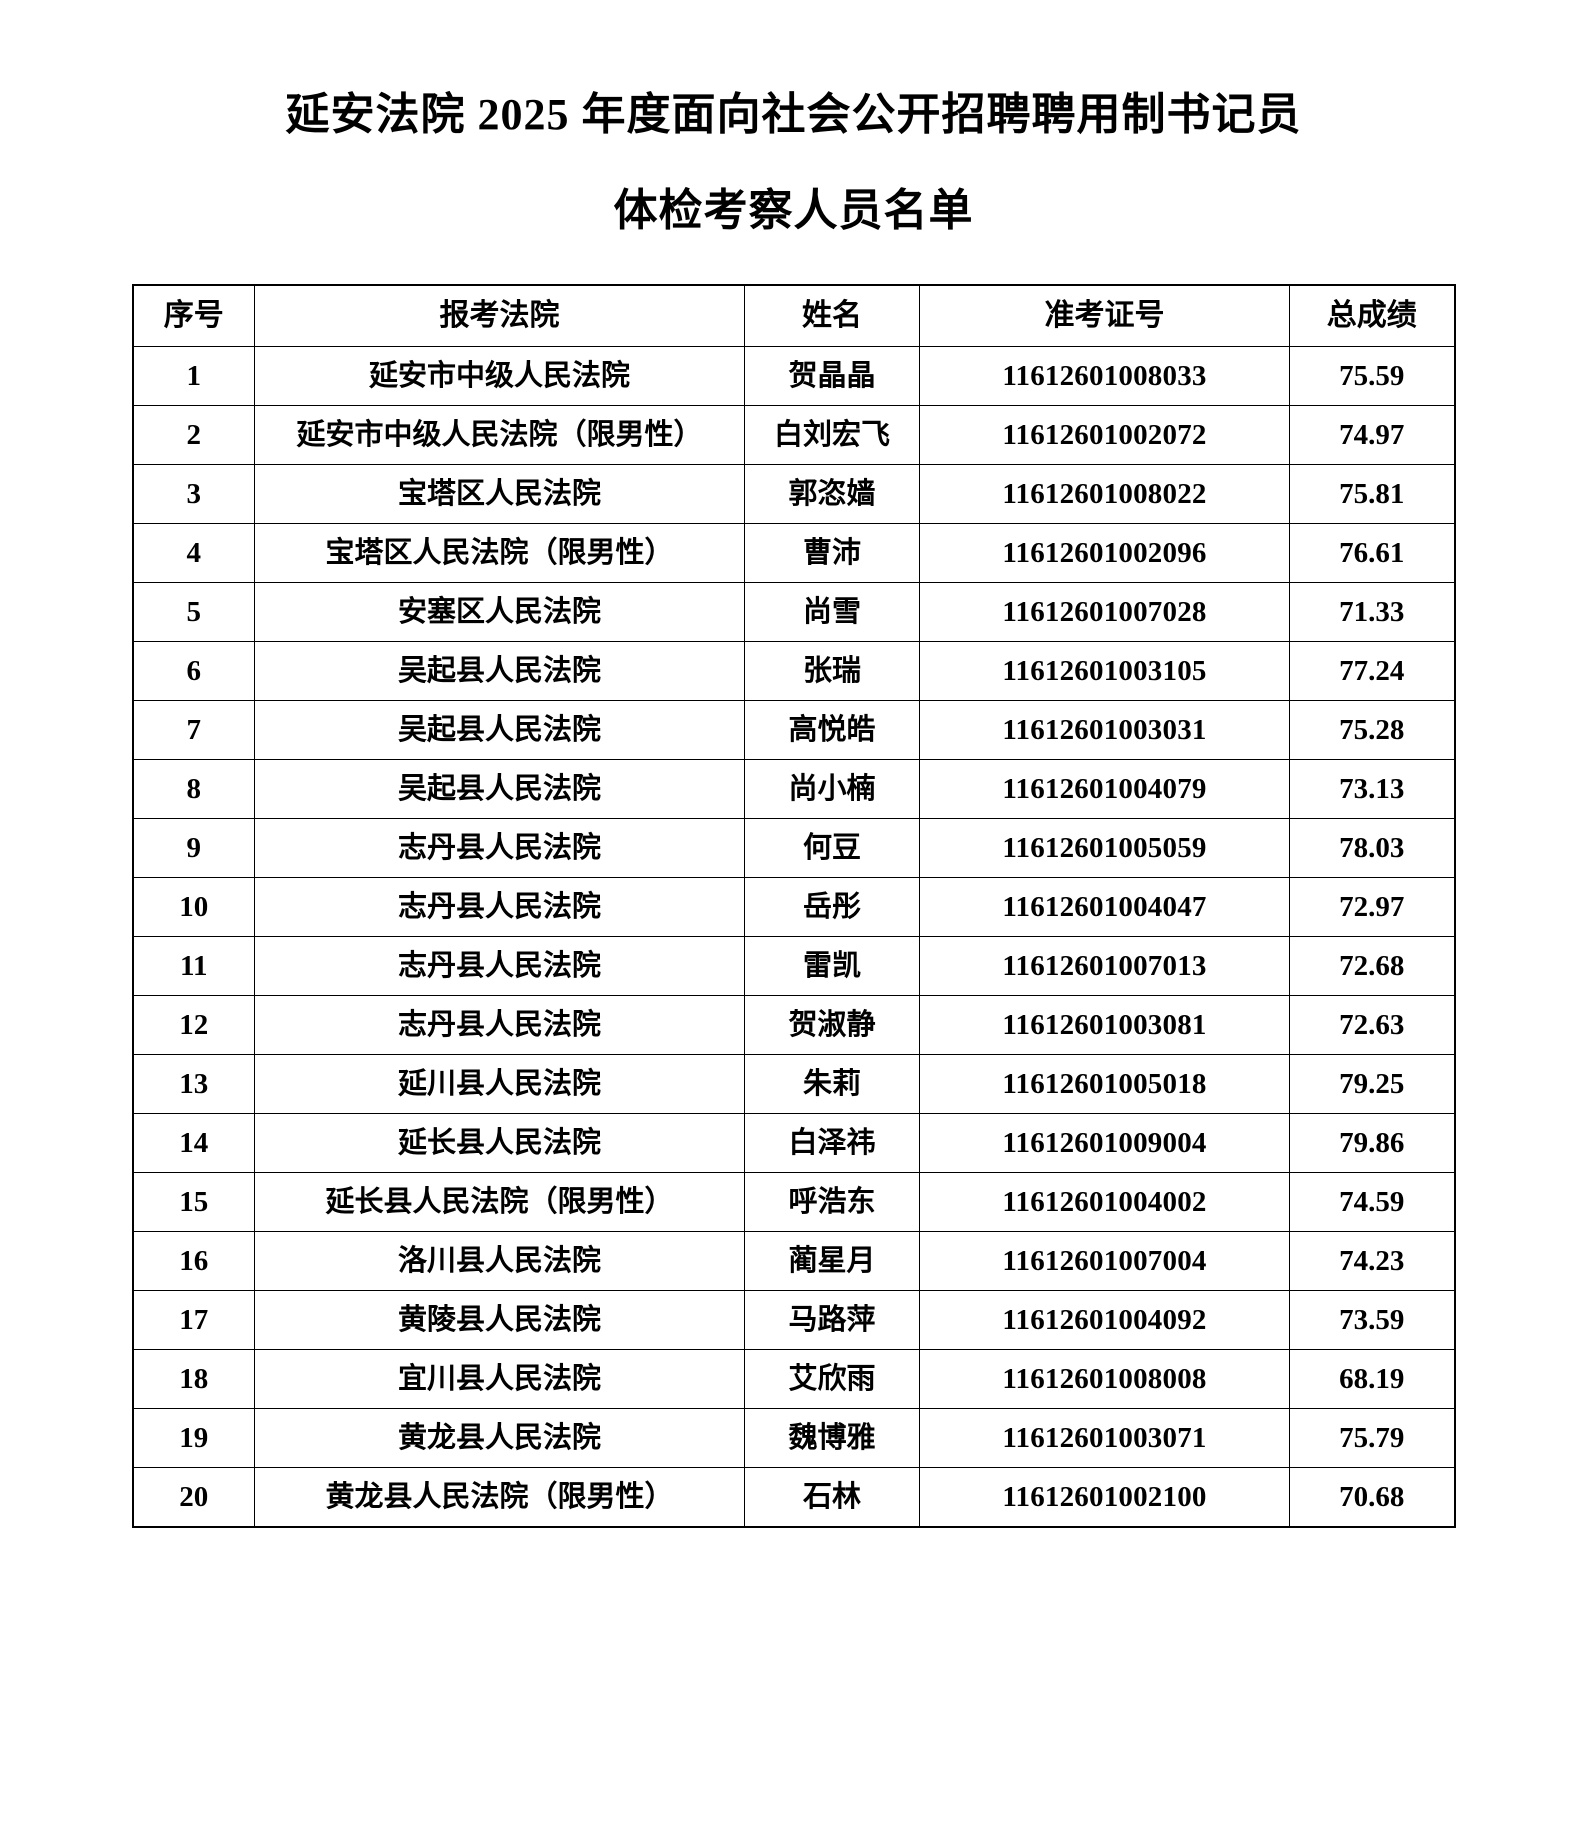 This screenshot has height=1837, width=1587. I want to click on cell-ticket: 11612601008008, so click(1104, 1379).